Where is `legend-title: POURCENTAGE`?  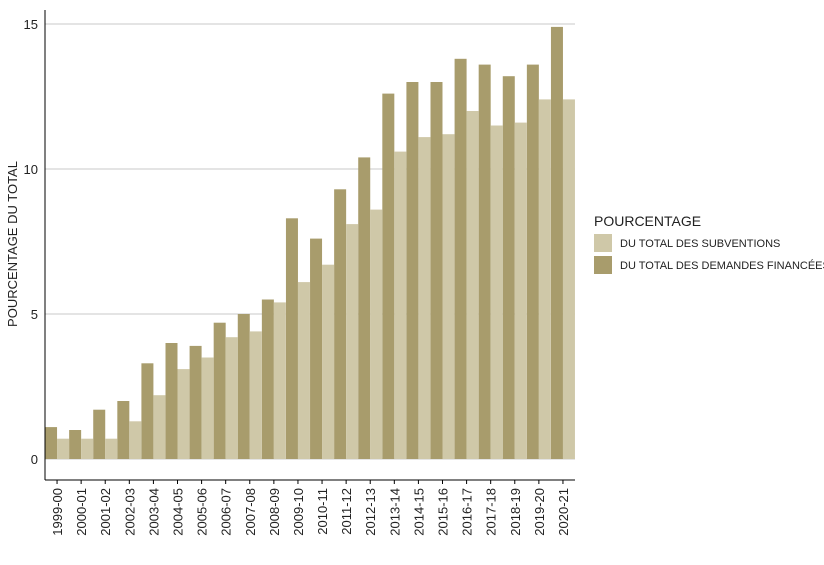
legend-title: POURCENTAGE is located at coordinates (647, 221).